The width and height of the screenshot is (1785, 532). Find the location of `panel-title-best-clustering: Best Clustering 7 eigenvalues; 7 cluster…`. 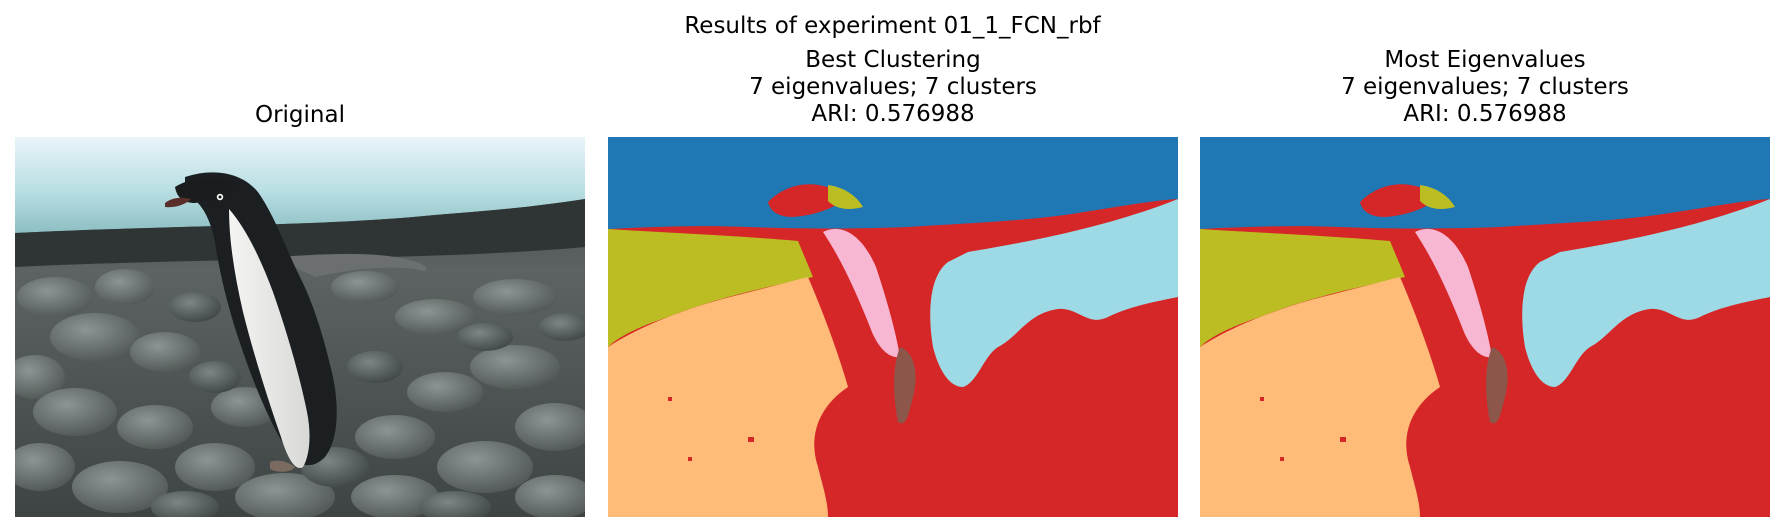

panel-title-best-clustering: Best Clustering 7 eigenvalues; 7 cluster… is located at coordinates (893, 87).